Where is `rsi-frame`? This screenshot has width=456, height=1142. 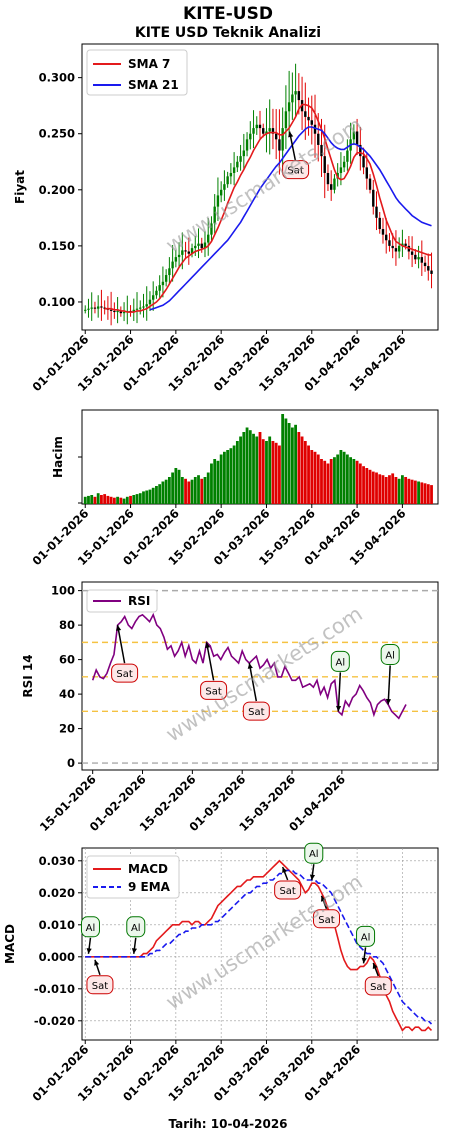
rsi-frame is located at coordinates (260, 676).